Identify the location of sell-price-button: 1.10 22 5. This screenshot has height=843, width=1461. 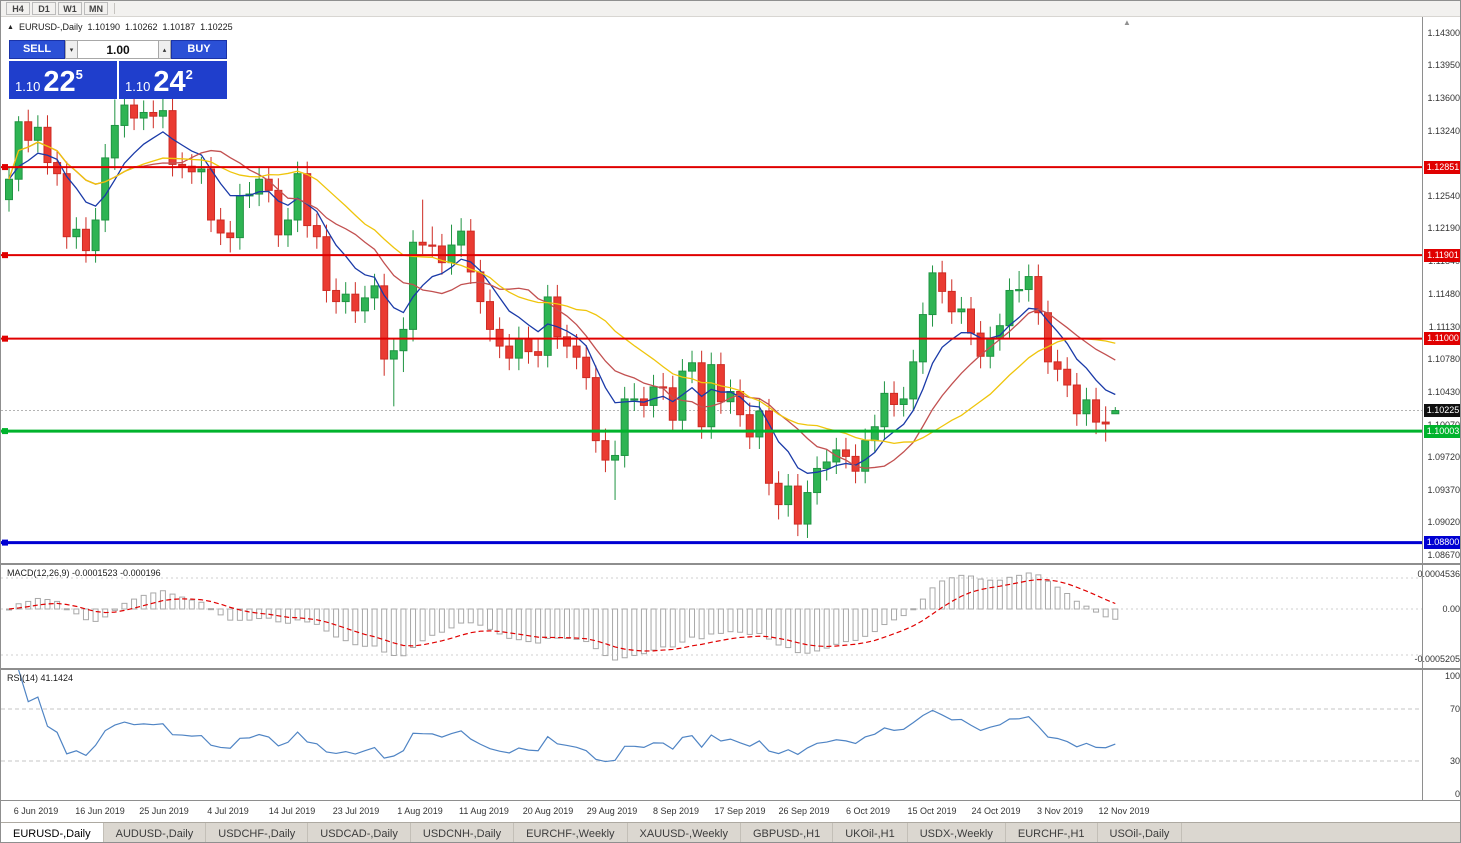
(63, 80).